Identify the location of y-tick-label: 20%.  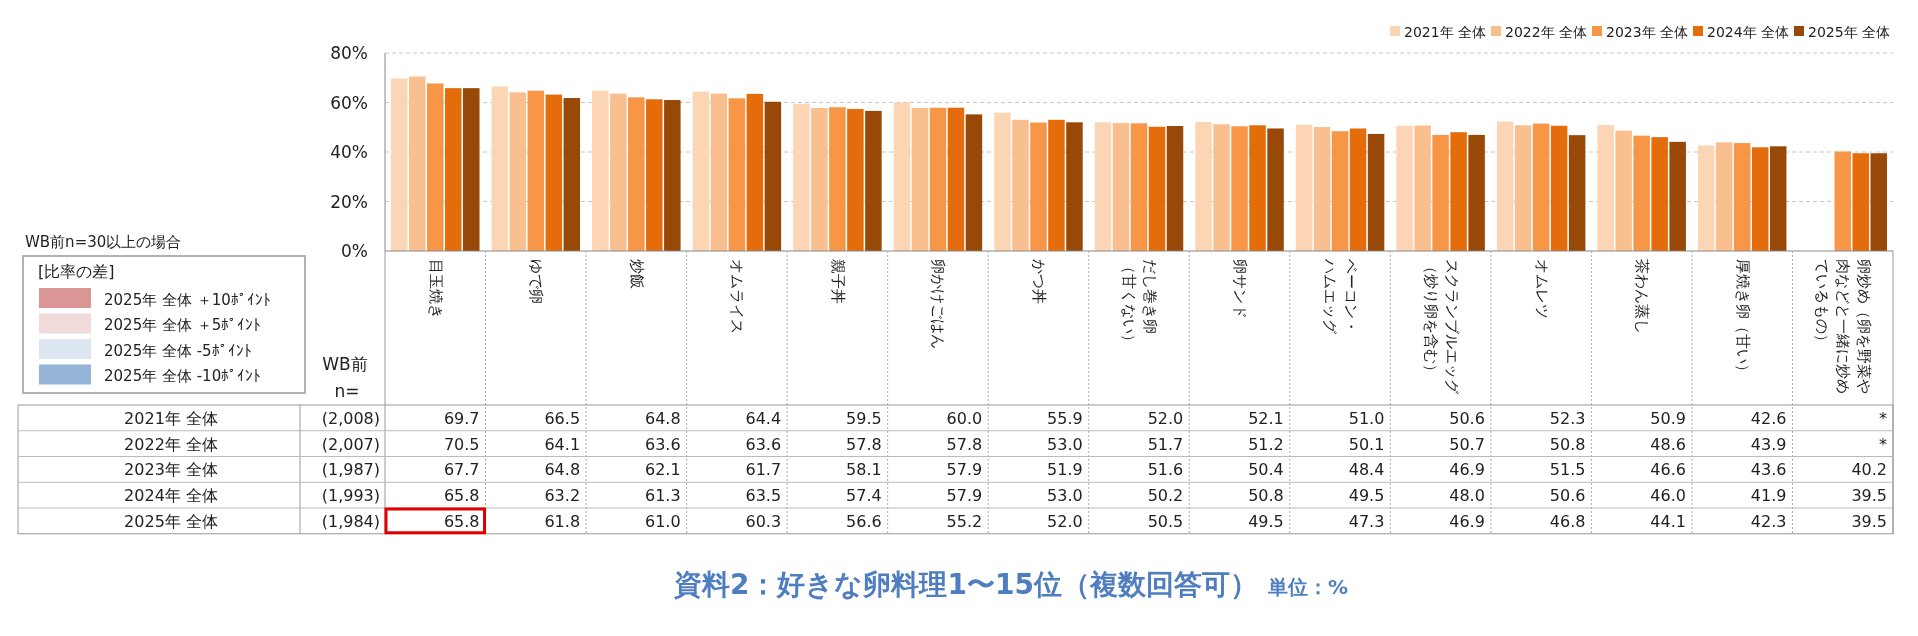
(349, 201).